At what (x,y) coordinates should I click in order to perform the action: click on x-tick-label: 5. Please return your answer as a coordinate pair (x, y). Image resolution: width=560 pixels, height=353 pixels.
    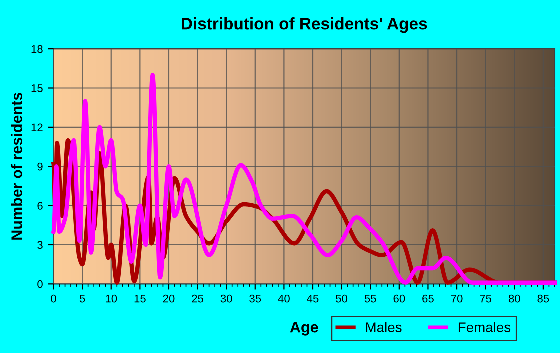
    Looking at the image, I should click on (83, 298).